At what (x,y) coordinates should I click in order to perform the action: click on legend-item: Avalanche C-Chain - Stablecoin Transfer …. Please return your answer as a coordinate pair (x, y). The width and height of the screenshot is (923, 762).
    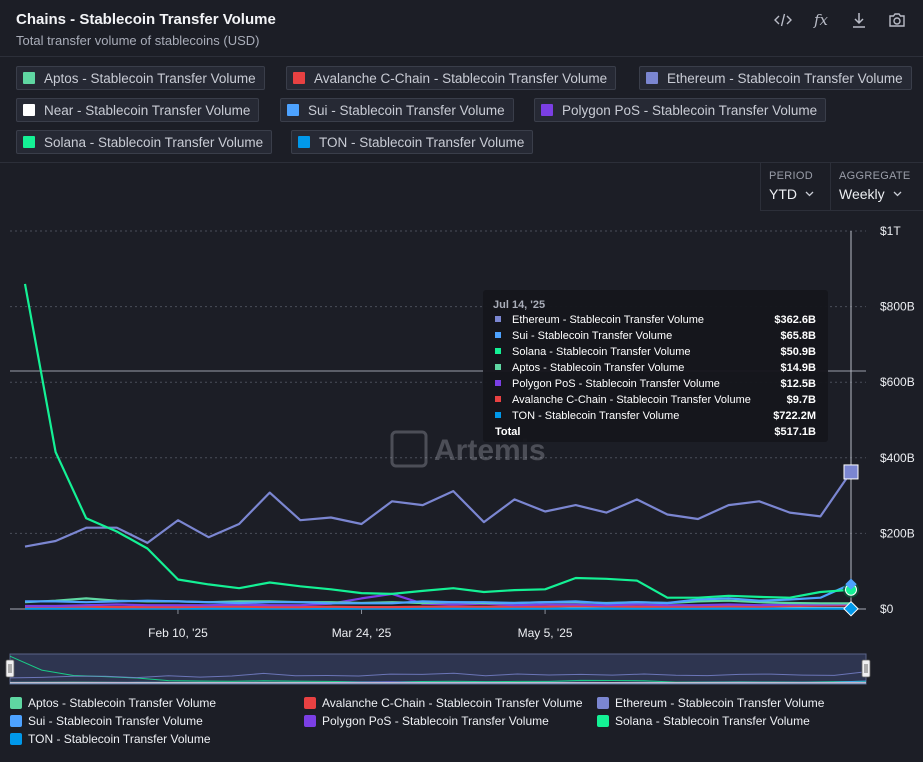
    Looking at the image, I should click on (443, 703).